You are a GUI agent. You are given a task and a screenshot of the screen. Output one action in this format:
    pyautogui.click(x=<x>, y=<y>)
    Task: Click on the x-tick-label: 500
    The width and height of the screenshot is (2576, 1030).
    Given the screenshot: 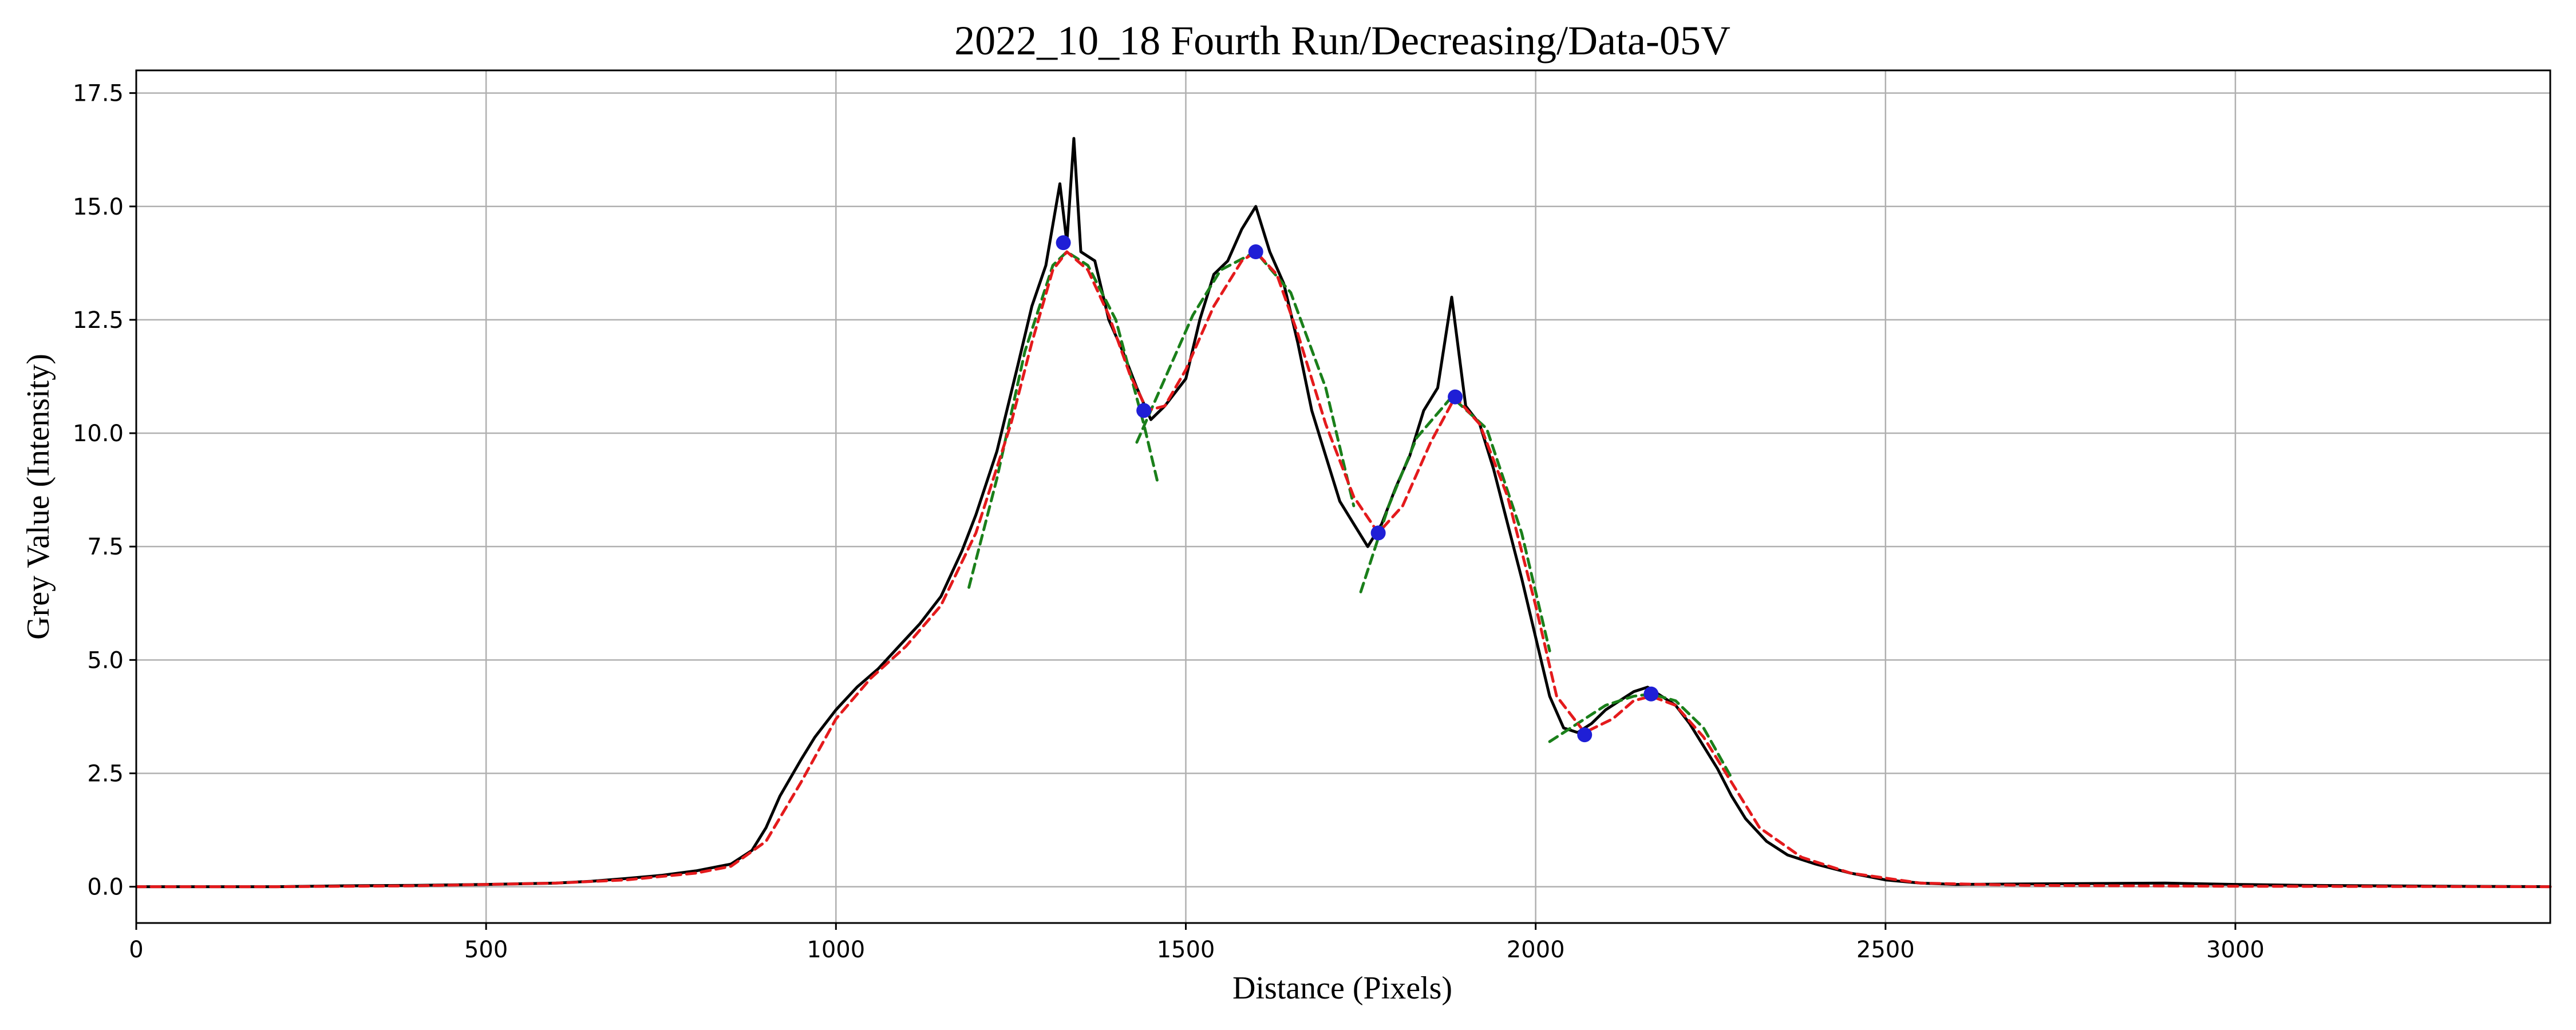 What is the action you would take?
    pyautogui.click(x=486, y=950)
    